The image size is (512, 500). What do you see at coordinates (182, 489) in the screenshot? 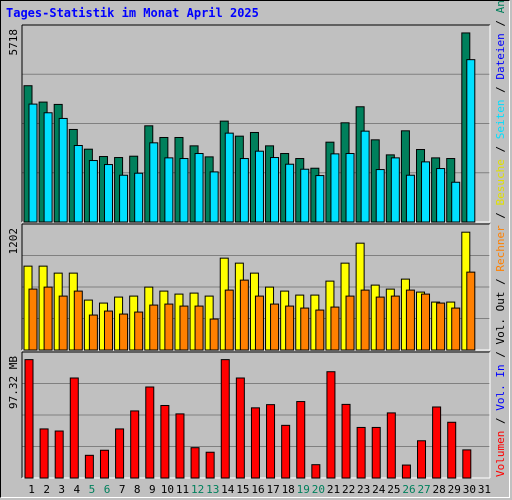
I see `day-label: 11` at bounding box center [182, 489].